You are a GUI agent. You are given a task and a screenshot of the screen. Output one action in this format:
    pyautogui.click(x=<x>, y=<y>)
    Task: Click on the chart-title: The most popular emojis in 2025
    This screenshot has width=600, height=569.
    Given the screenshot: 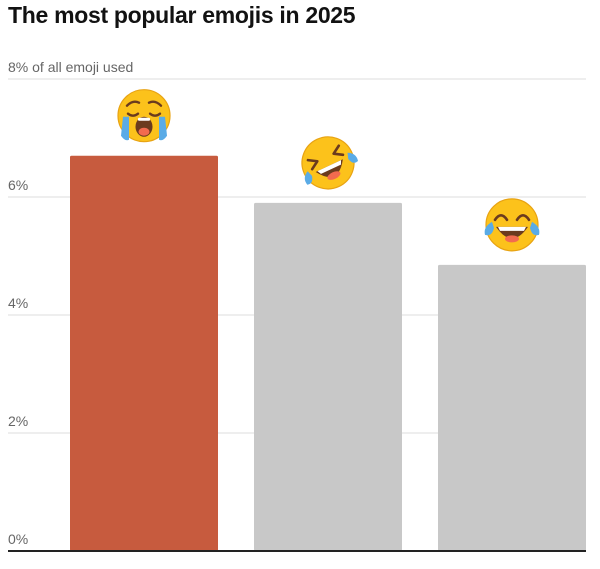 What is the action you would take?
    pyautogui.click(x=182, y=15)
    